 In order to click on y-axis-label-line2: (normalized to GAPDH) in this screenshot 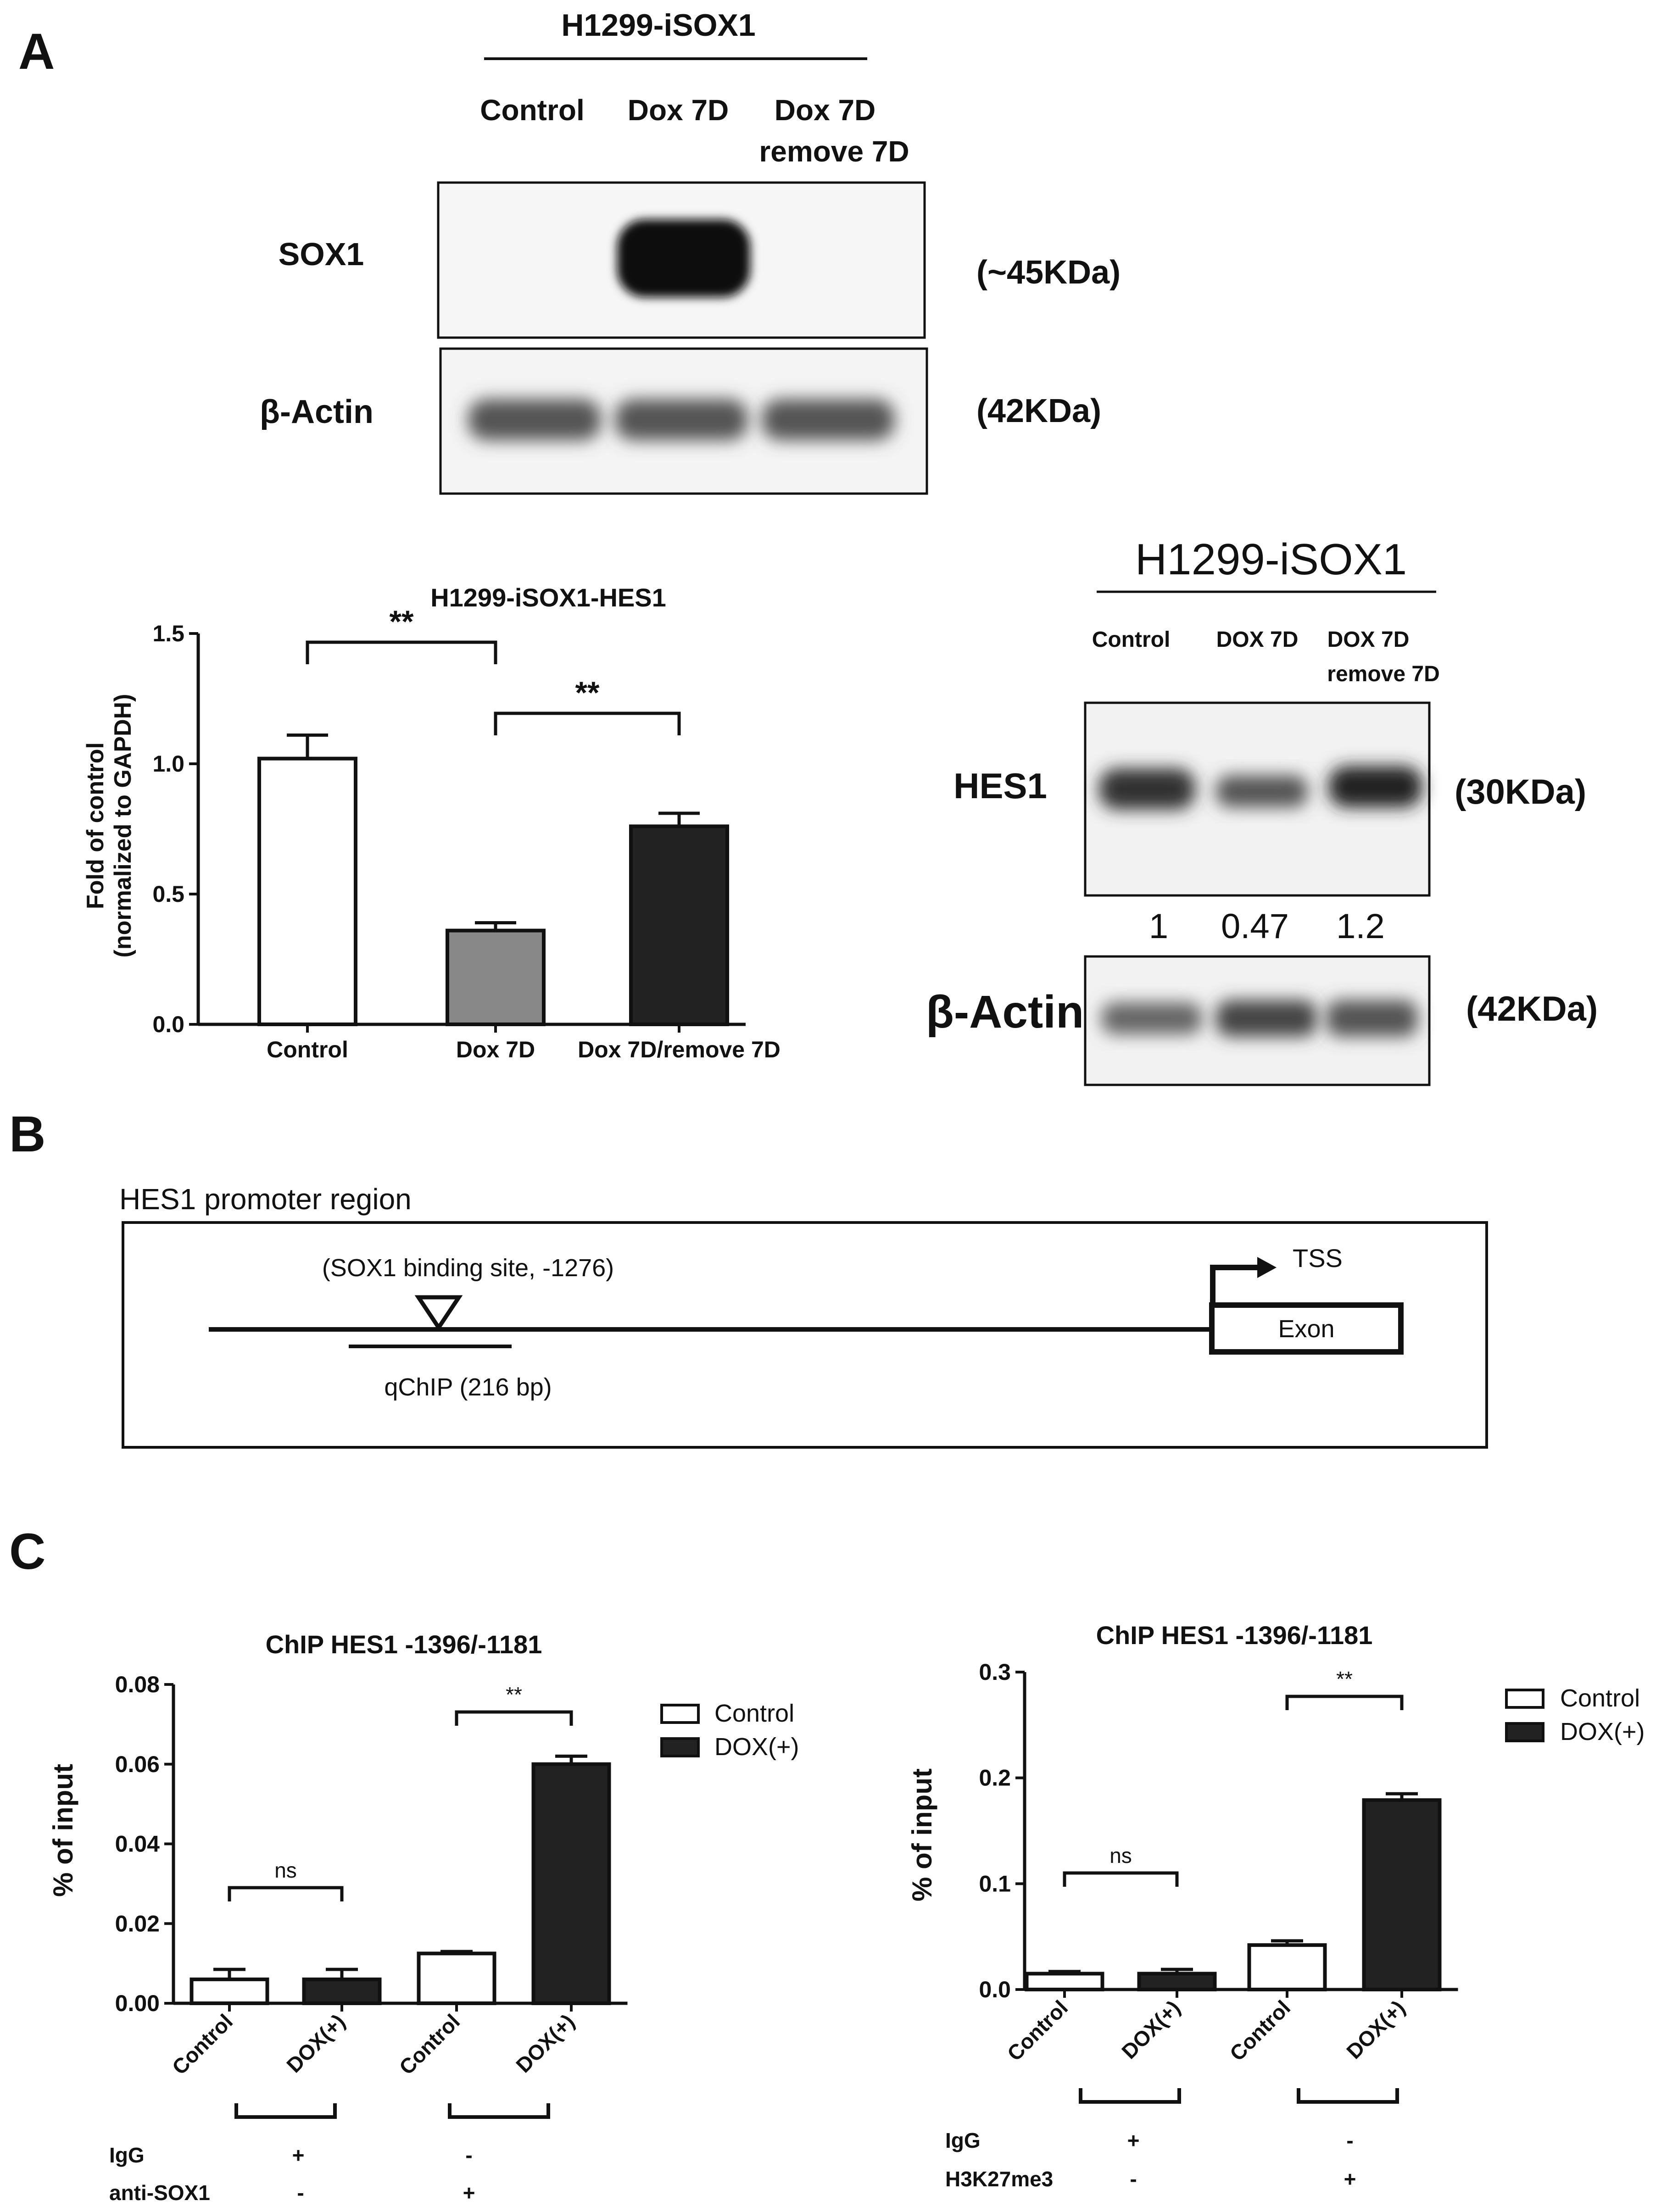, I will do `click(123, 826)`.